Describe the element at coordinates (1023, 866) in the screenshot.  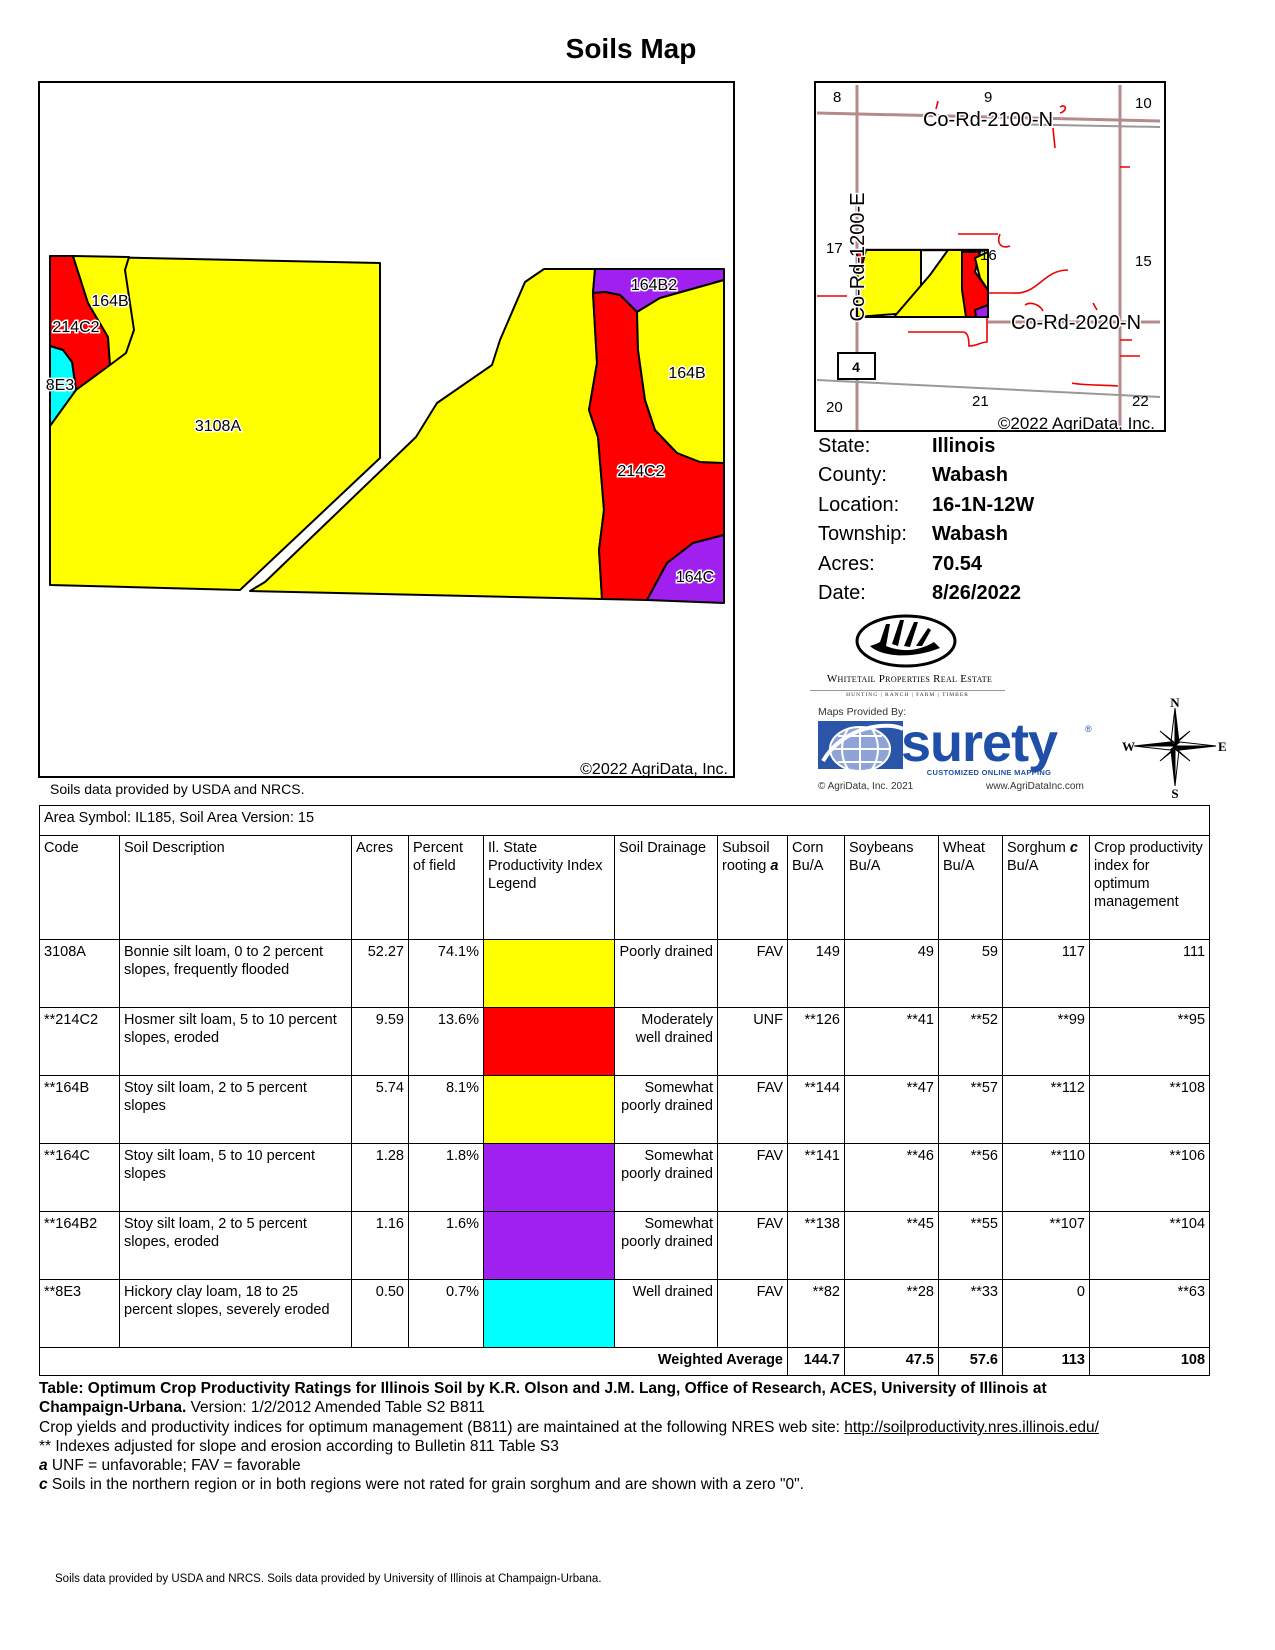
I see `header-sorghum-unit: Bu/A` at that location.